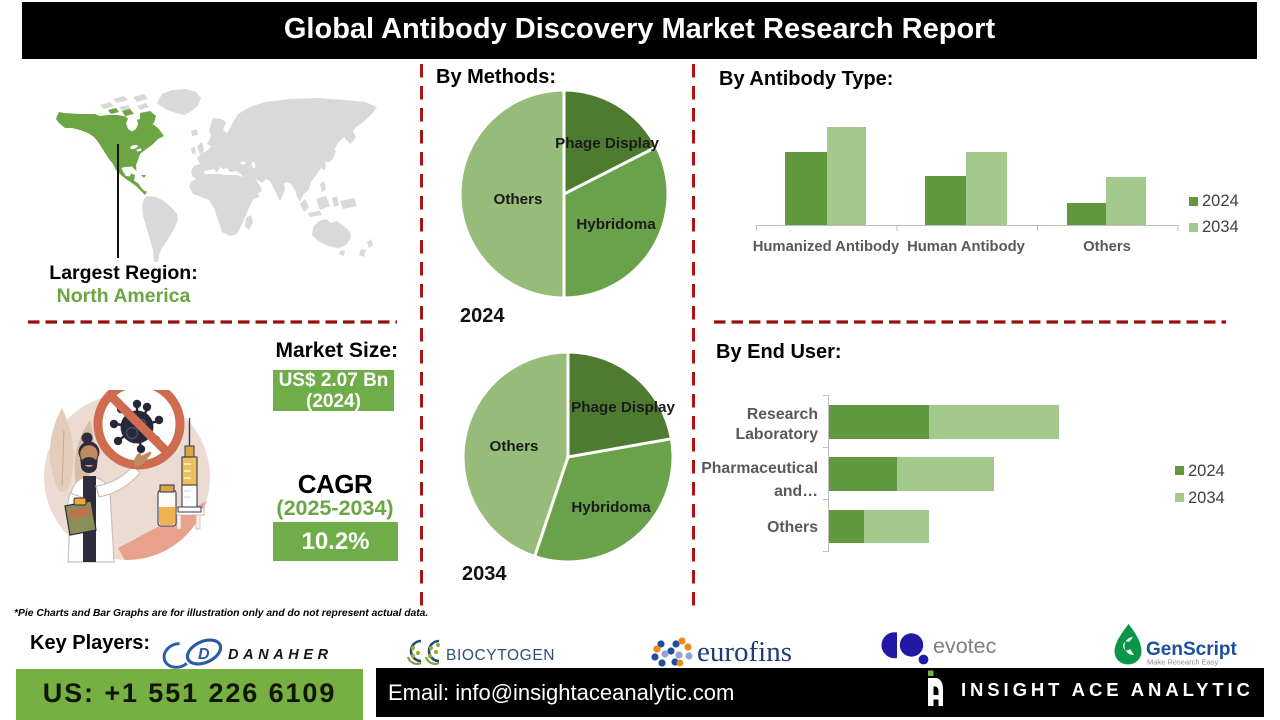 The height and width of the screenshot is (720, 1280). What do you see at coordinates (776, 434) in the screenshot?
I see `svg-text: Laboratory` at bounding box center [776, 434].